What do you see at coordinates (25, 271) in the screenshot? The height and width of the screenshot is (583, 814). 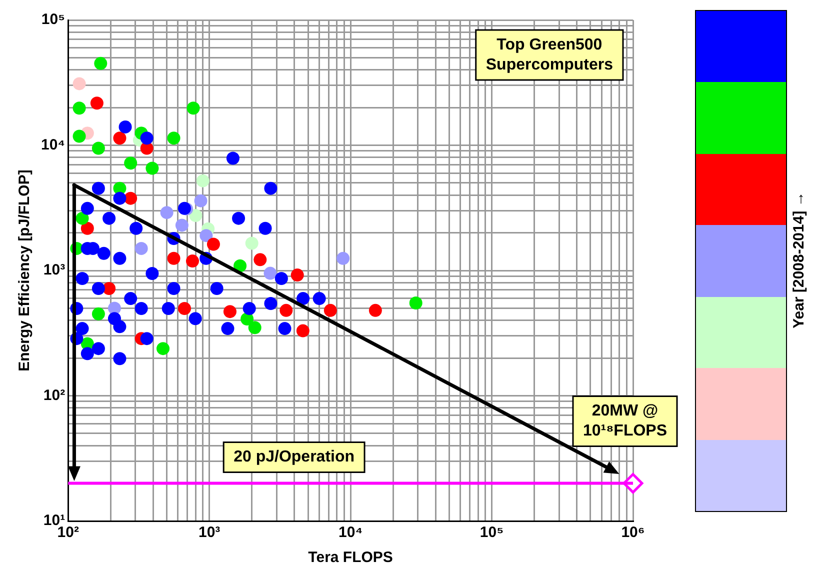 I see `y-axis-title: Energy Efficiency [pJ/FLOP]` at bounding box center [25, 271].